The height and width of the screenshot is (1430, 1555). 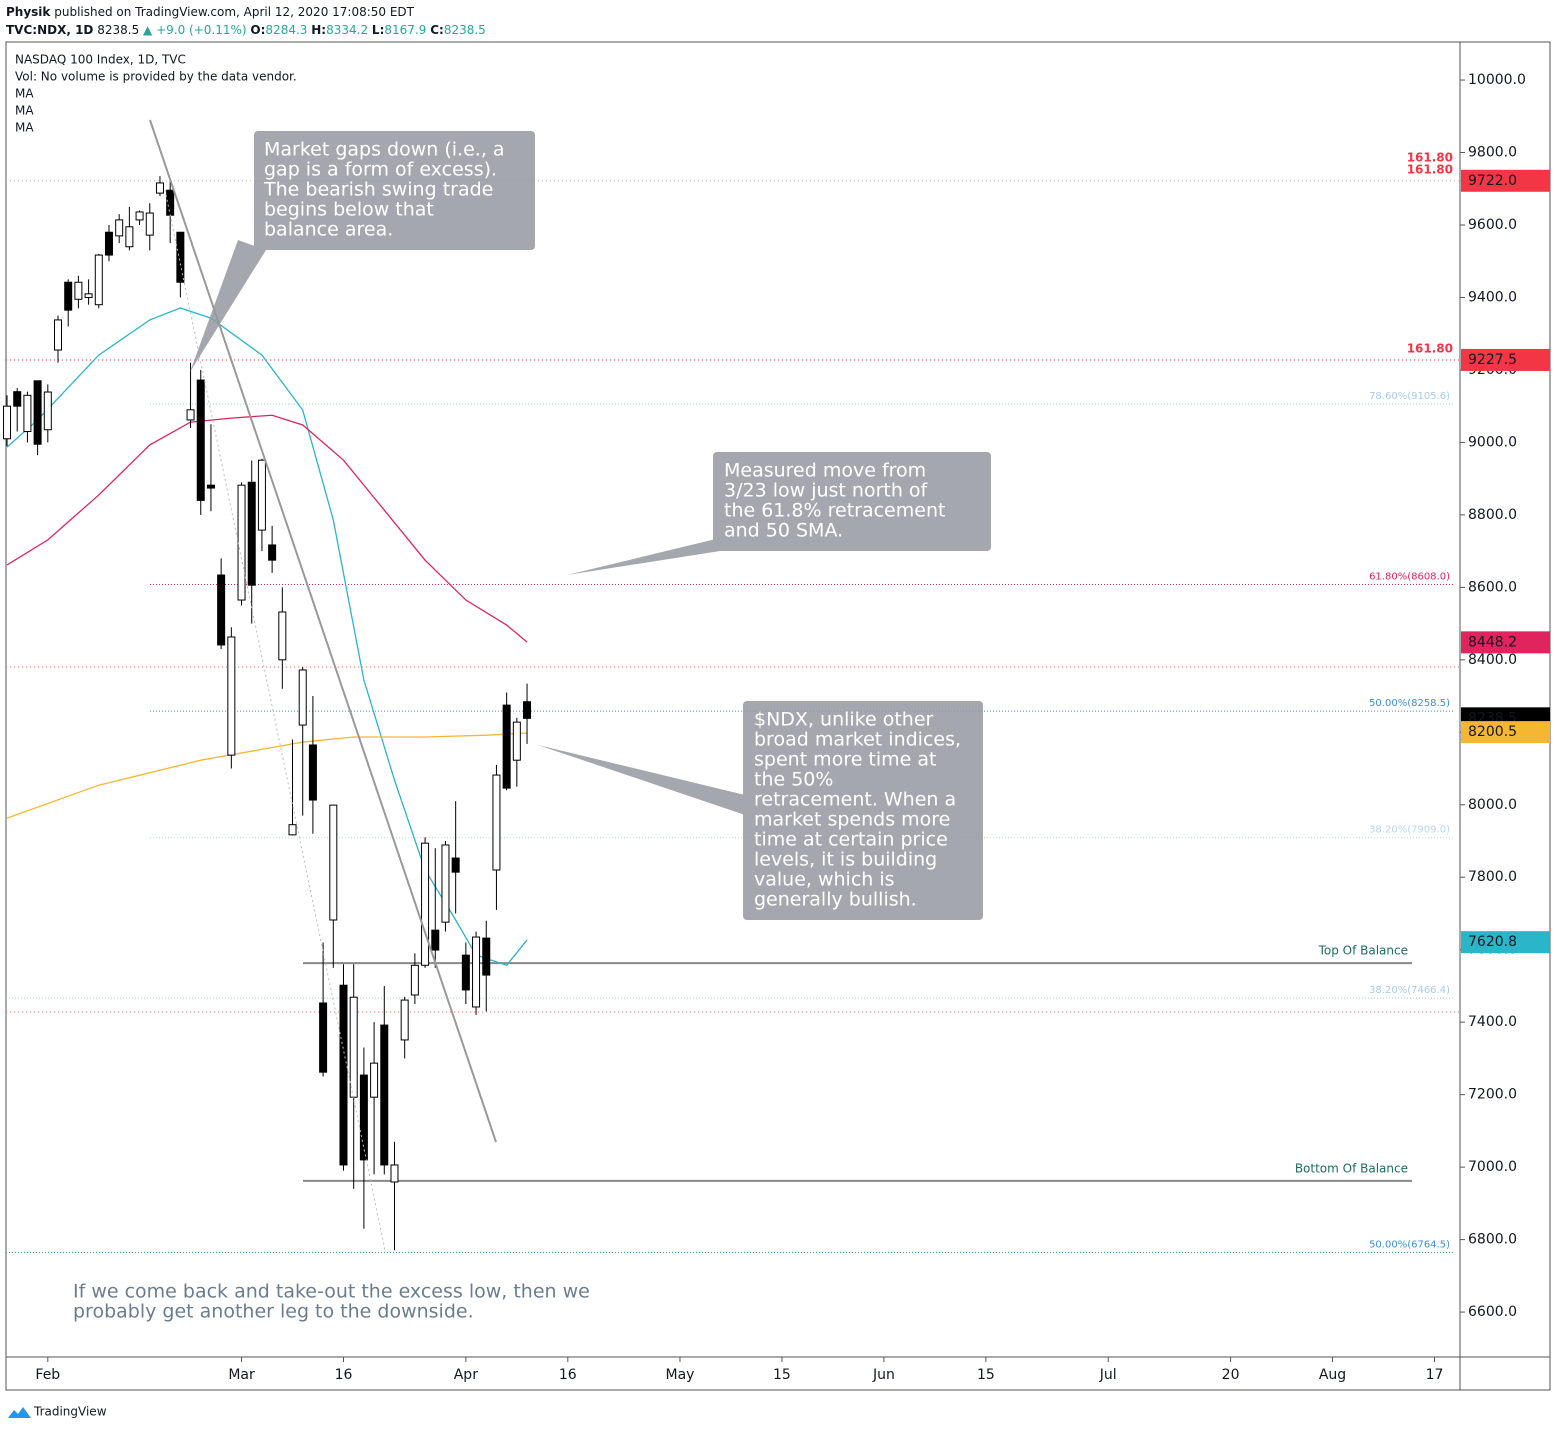 I want to click on y-tick-label: 9400.0, so click(x=1492, y=297).